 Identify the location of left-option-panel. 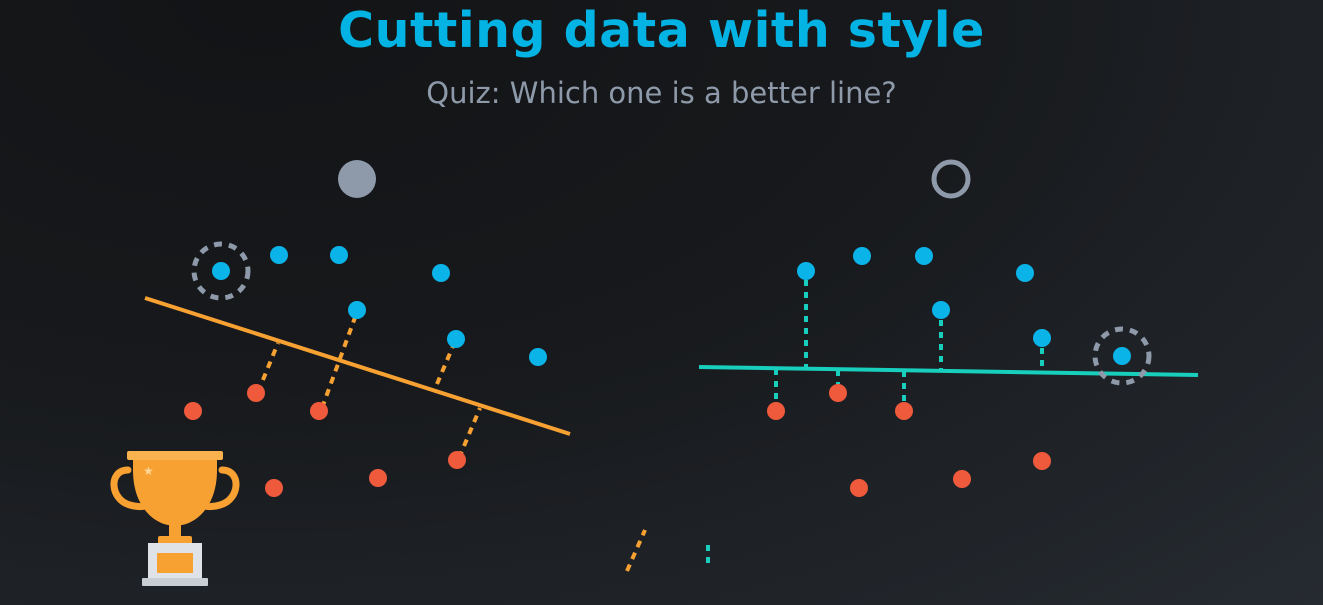
(357, 369).